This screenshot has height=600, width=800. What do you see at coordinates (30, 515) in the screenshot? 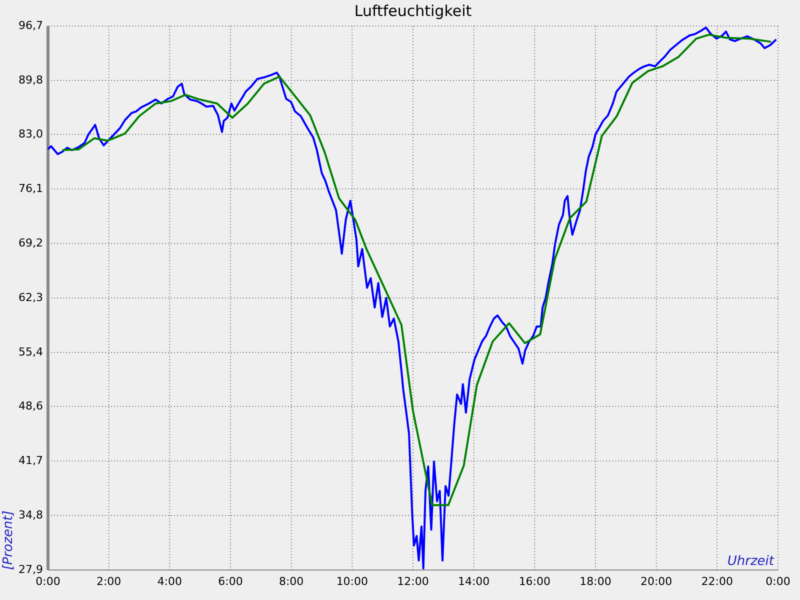
I see `y-tick-label: 34,8` at bounding box center [30, 515].